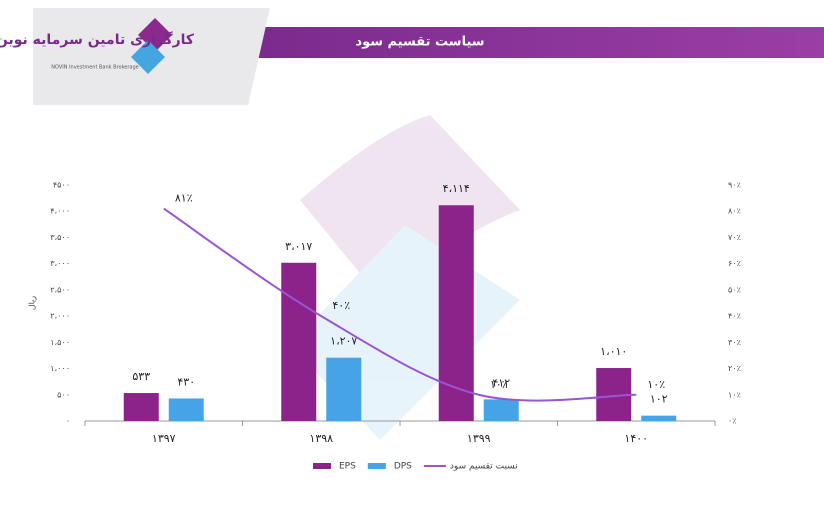 The width and height of the screenshot is (824, 518). What do you see at coordinates (734, 368) in the screenshot?
I see `y2-tick-label: ۲۰٪` at bounding box center [734, 368].